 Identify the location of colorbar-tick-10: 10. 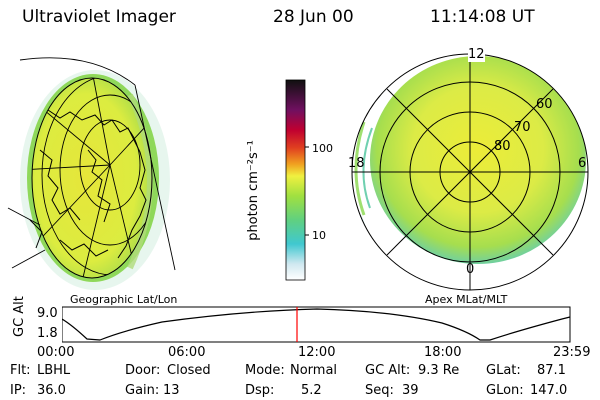
(319, 235).